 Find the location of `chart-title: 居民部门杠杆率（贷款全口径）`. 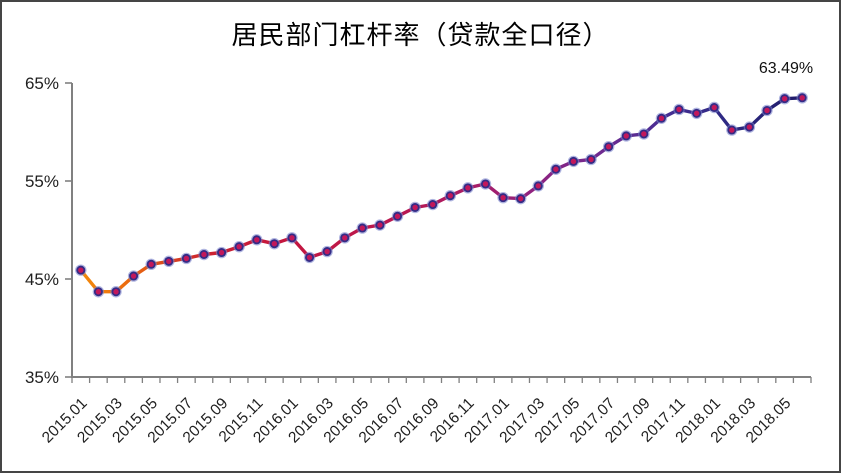

chart-title: 居民部门杠杆率（贷款全口径） is located at coordinates (420, 36).